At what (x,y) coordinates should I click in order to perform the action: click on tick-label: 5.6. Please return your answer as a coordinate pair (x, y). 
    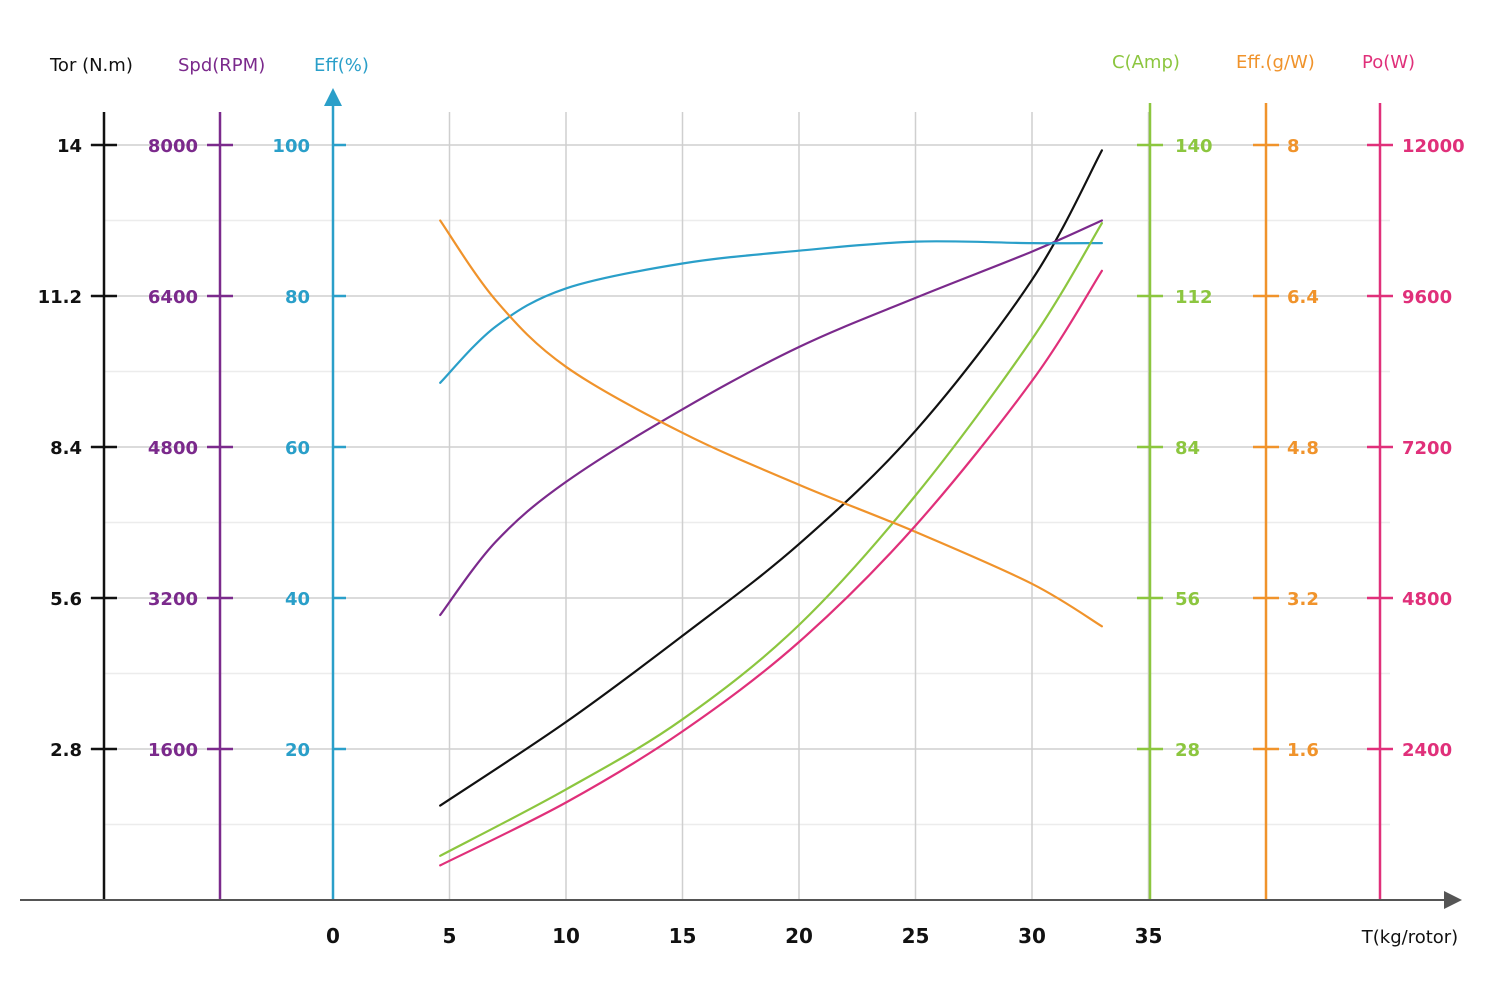
    Looking at the image, I should click on (66, 599).